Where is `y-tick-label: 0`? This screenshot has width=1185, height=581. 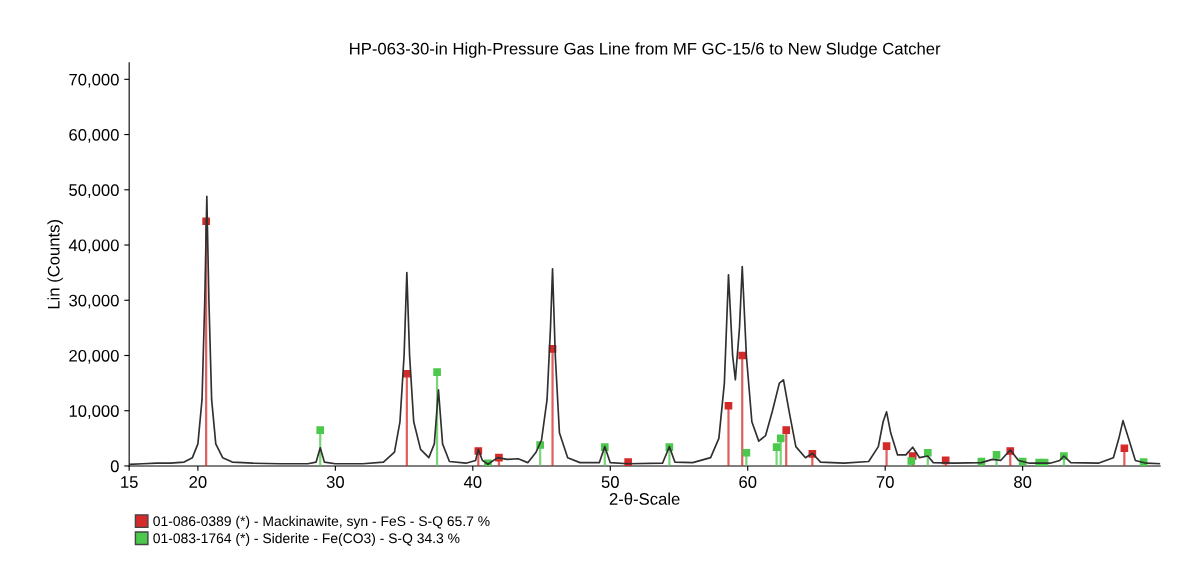 y-tick-label: 0 is located at coordinates (114, 466).